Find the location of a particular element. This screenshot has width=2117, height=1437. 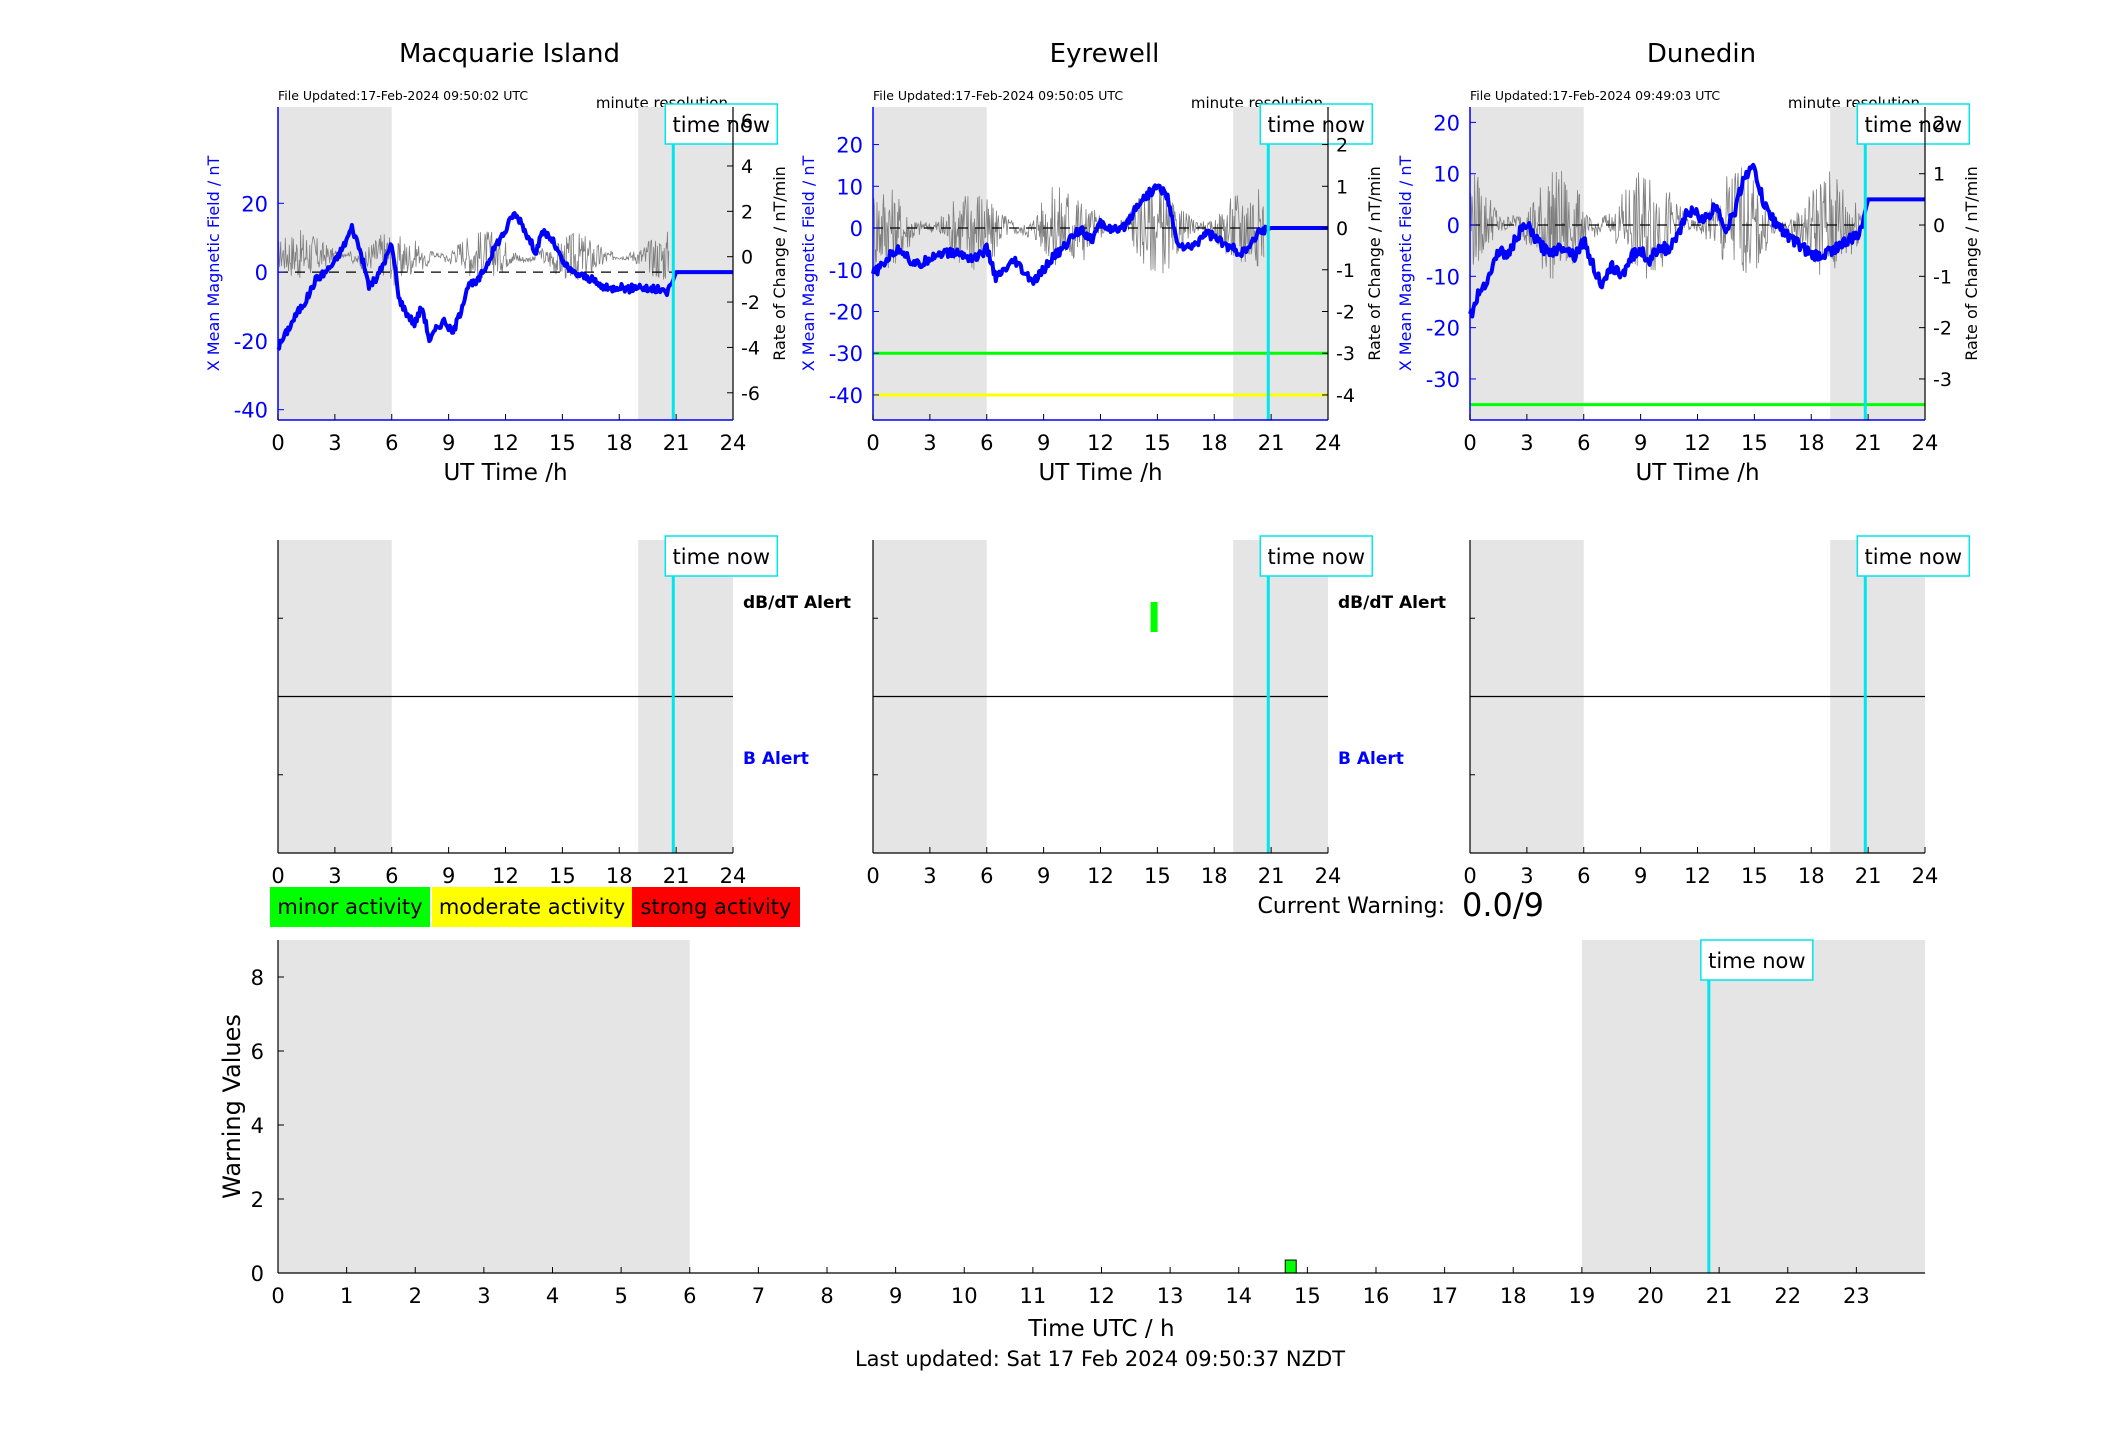

x-tick-label: 17 is located at coordinates (1444, 1296).